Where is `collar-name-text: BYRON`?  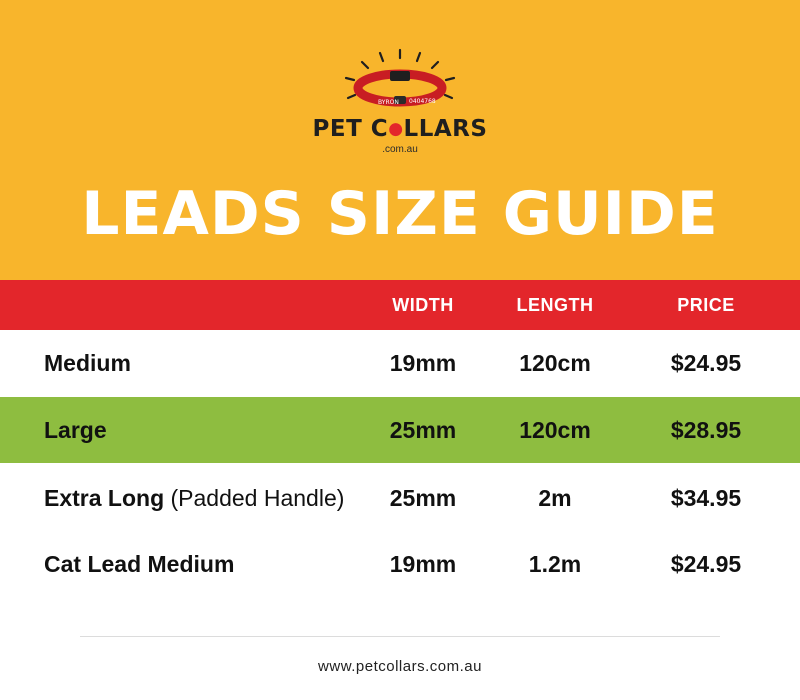 collar-name-text: BYRON is located at coordinates (388, 102).